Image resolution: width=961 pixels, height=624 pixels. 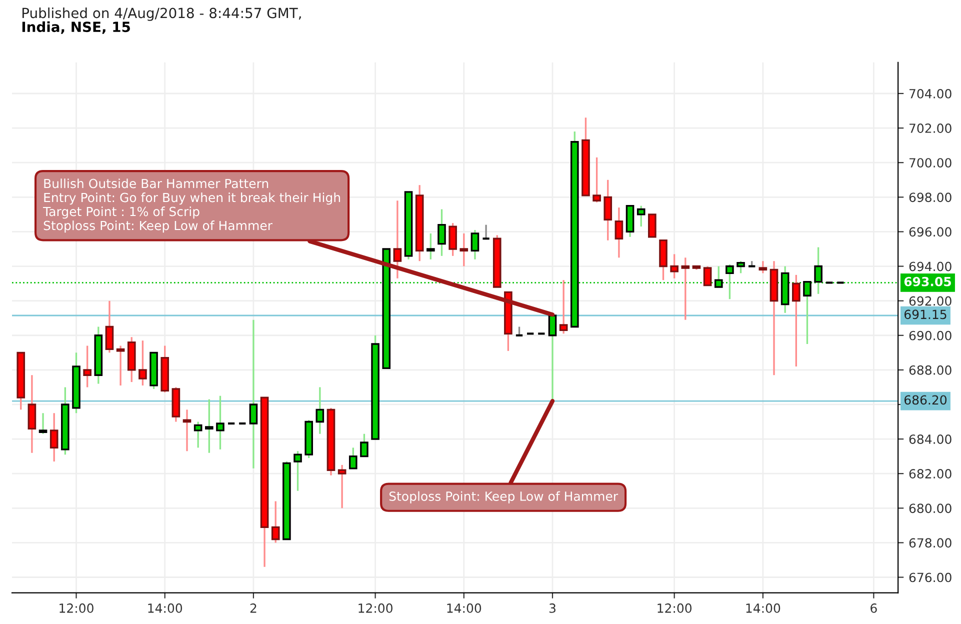 What do you see at coordinates (930, 439) in the screenshot?
I see `y-tick-label: 684.00` at bounding box center [930, 439].